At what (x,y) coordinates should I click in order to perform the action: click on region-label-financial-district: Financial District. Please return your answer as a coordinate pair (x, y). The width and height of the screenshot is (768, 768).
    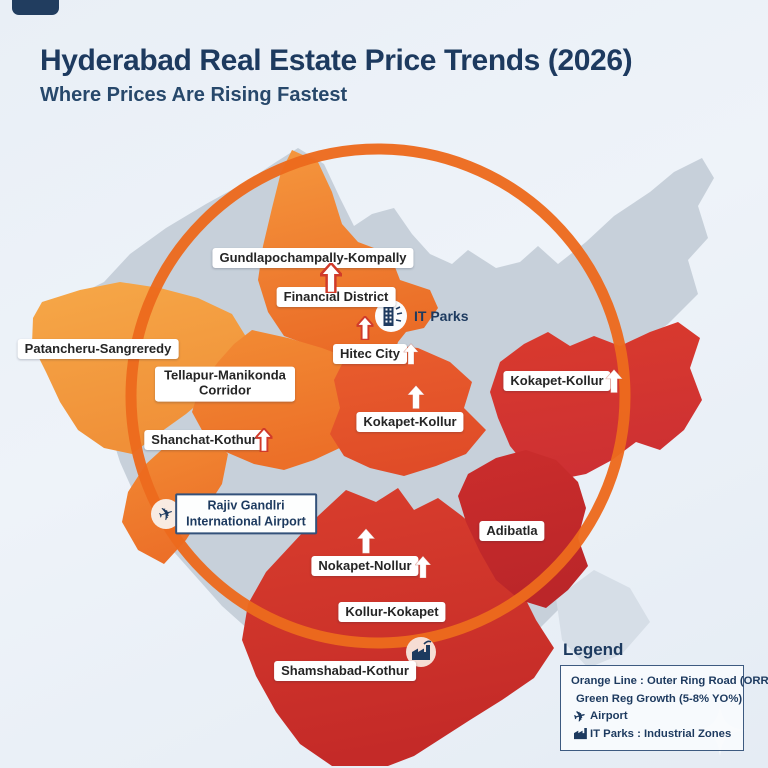
    Looking at the image, I should click on (336, 297).